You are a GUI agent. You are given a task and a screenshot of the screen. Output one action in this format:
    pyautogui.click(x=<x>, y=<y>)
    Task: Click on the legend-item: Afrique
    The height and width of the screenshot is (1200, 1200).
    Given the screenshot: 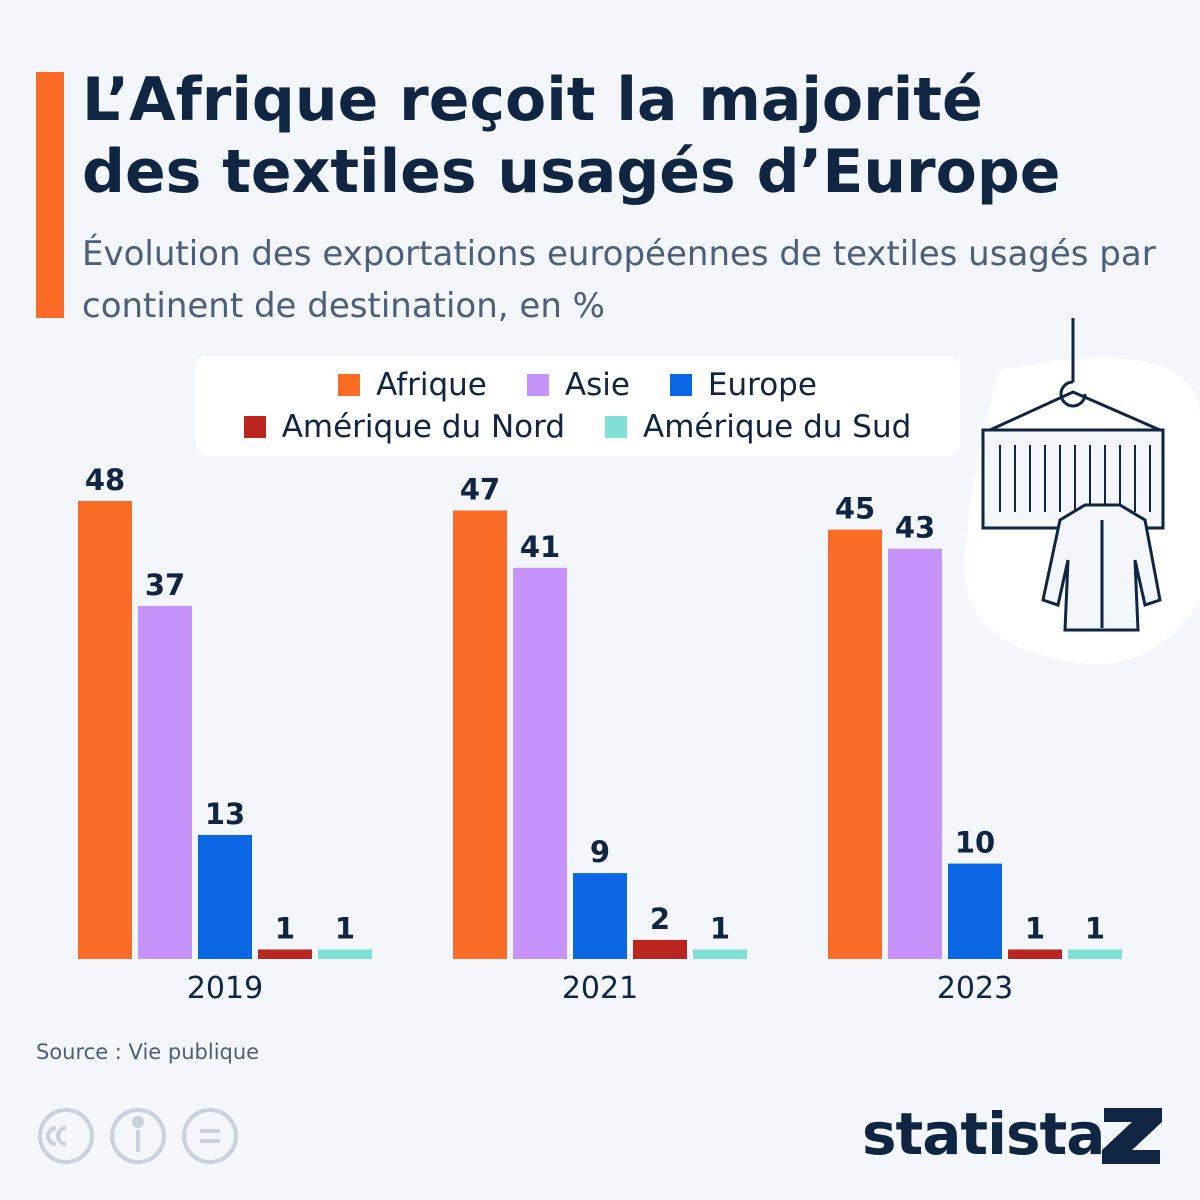 What is the action you would take?
    pyautogui.click(x=412, y=385)
    